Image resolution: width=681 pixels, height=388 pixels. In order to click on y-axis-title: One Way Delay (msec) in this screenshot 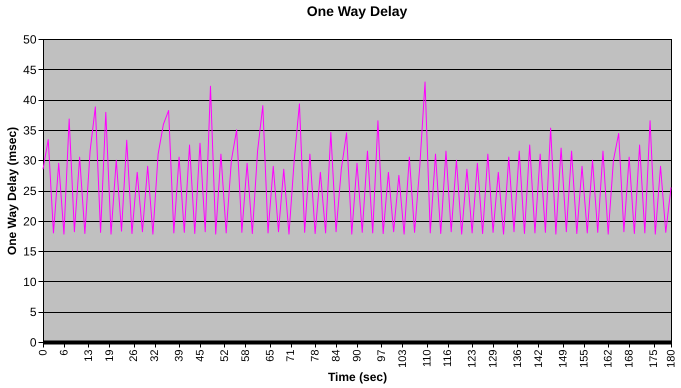, I will do `click(12, 191)`.